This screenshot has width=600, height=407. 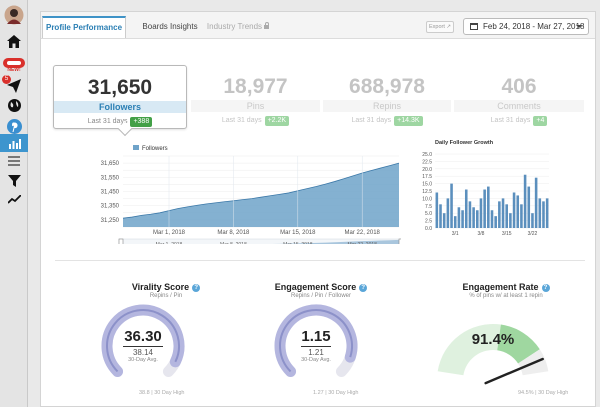 I want to click on kpi-delta-badge: +2.2K, so click(x=277, y=121).